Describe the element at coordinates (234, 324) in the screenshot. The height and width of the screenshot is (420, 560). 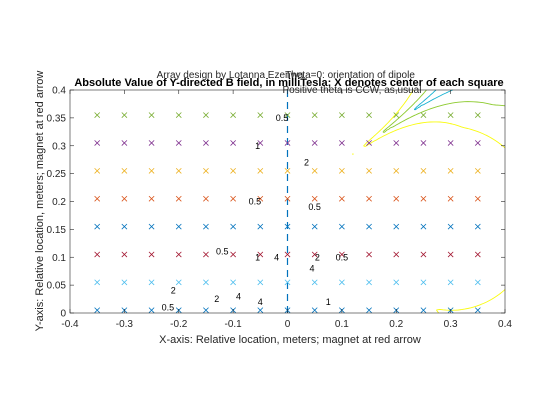
I see `x-tick-label: -0.1` at that location.